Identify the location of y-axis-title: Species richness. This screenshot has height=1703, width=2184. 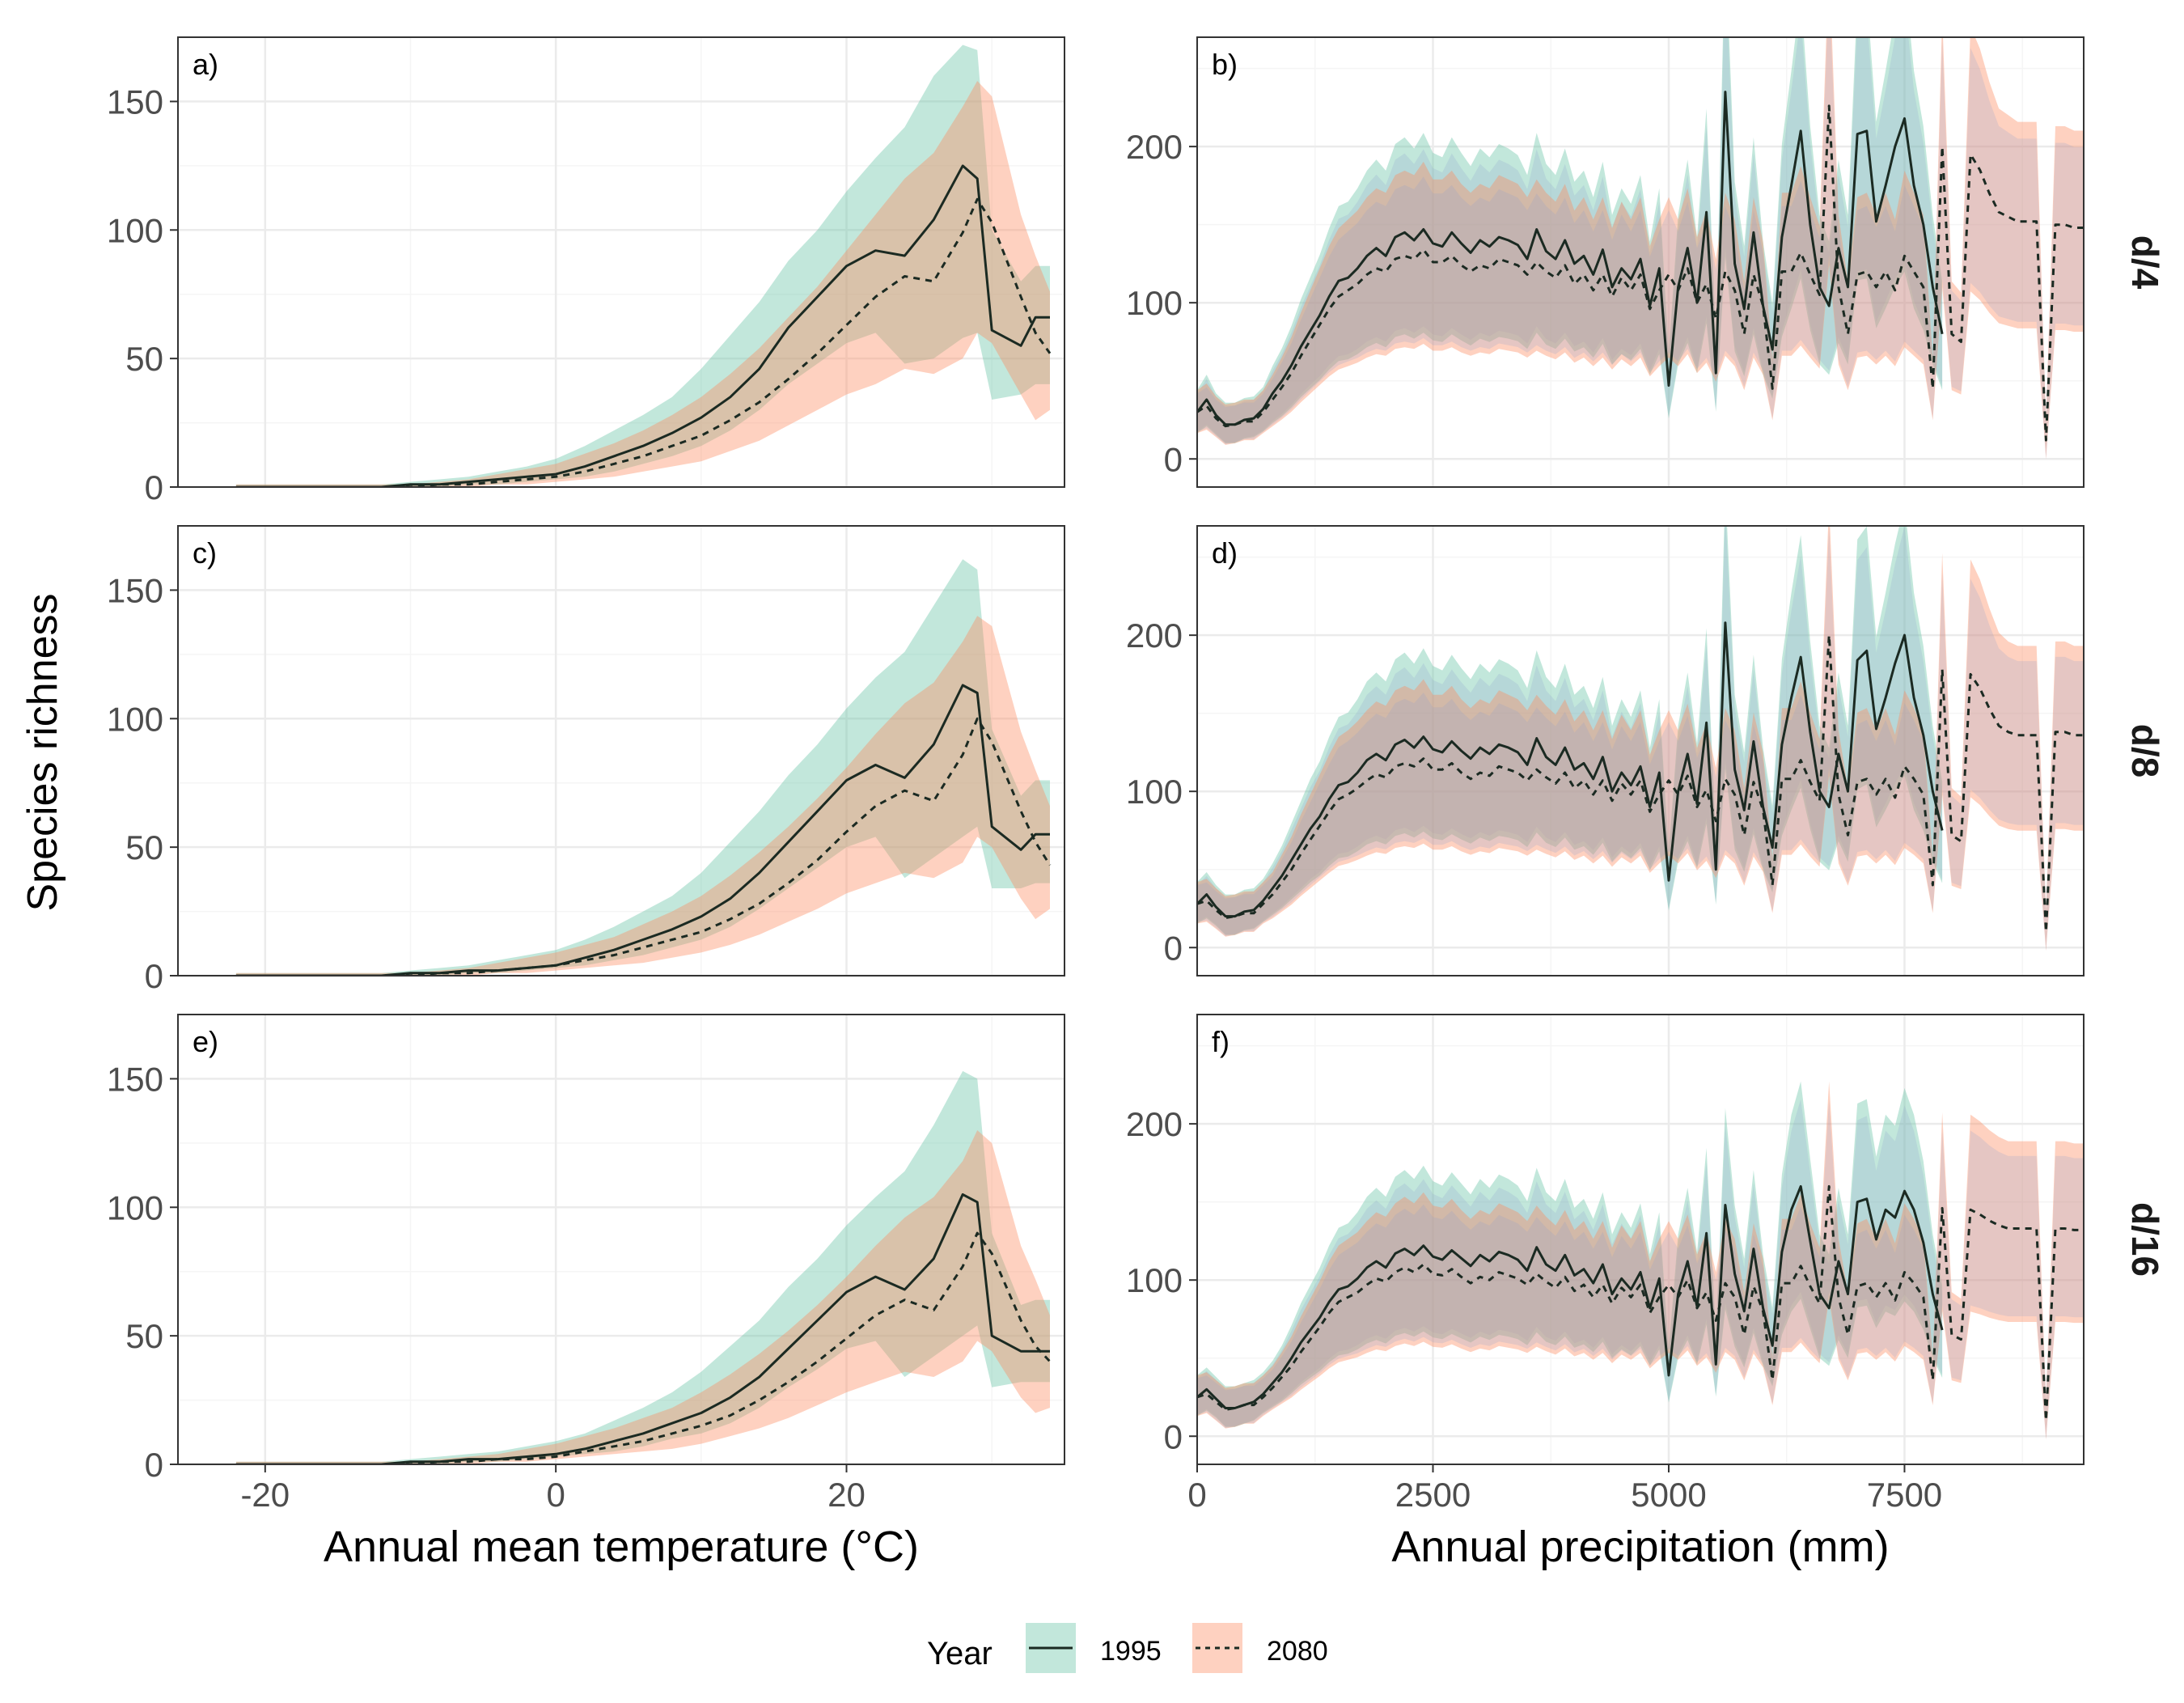
(42, 752).